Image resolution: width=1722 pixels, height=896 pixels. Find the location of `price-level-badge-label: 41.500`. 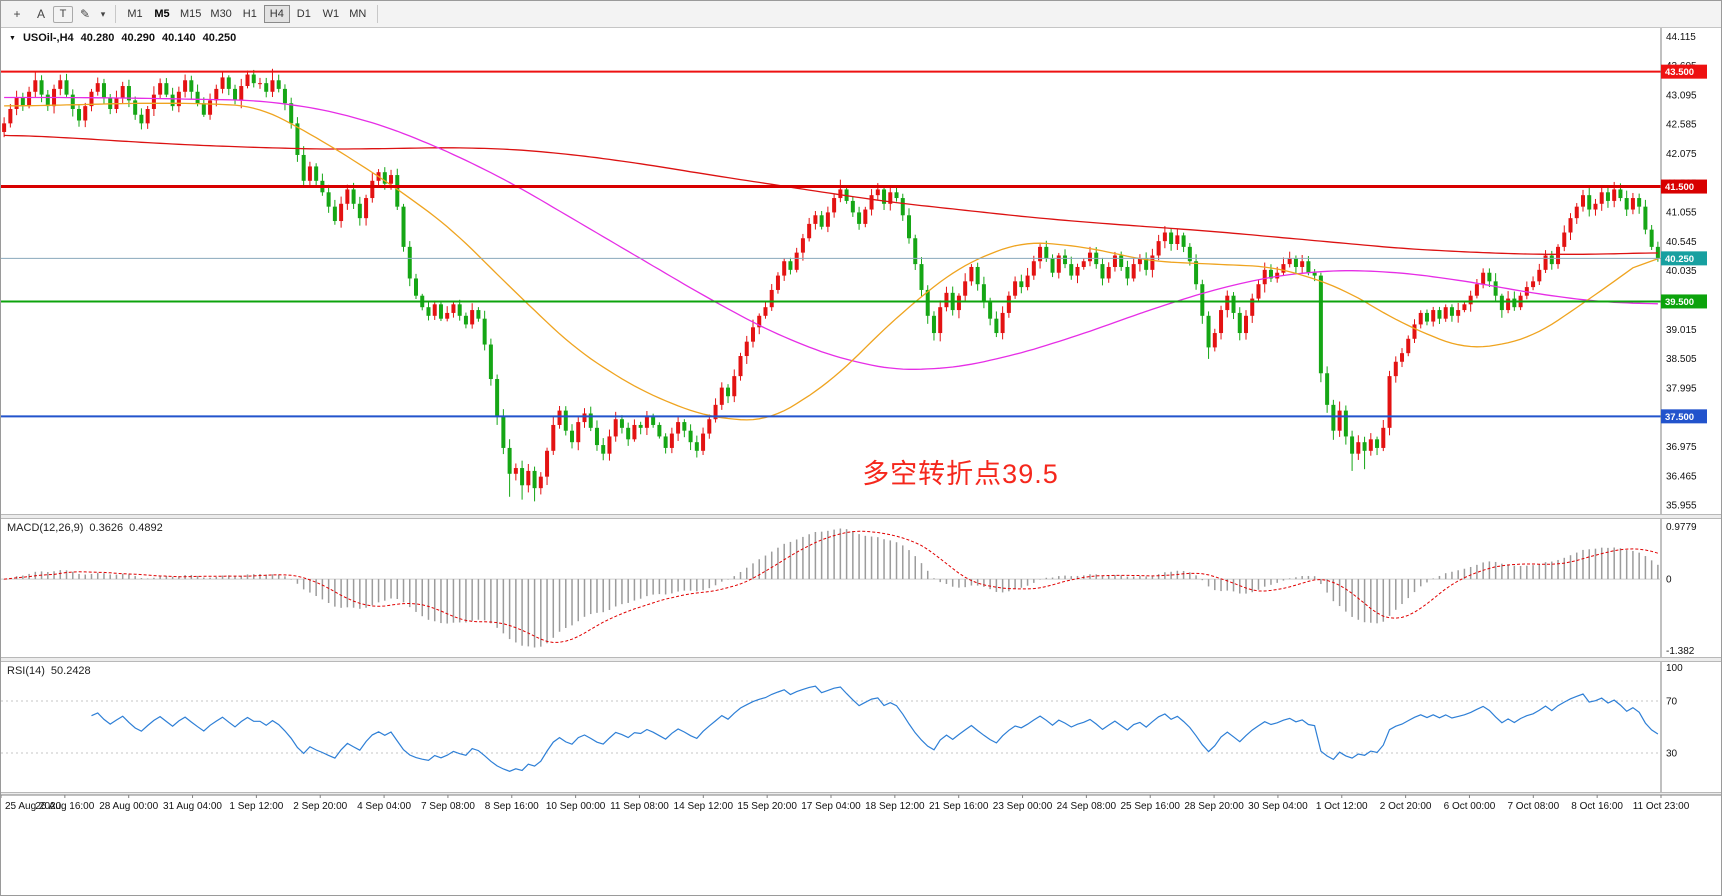

price-level-badge-label: 41.500 is located at coordinates (1679, 187).